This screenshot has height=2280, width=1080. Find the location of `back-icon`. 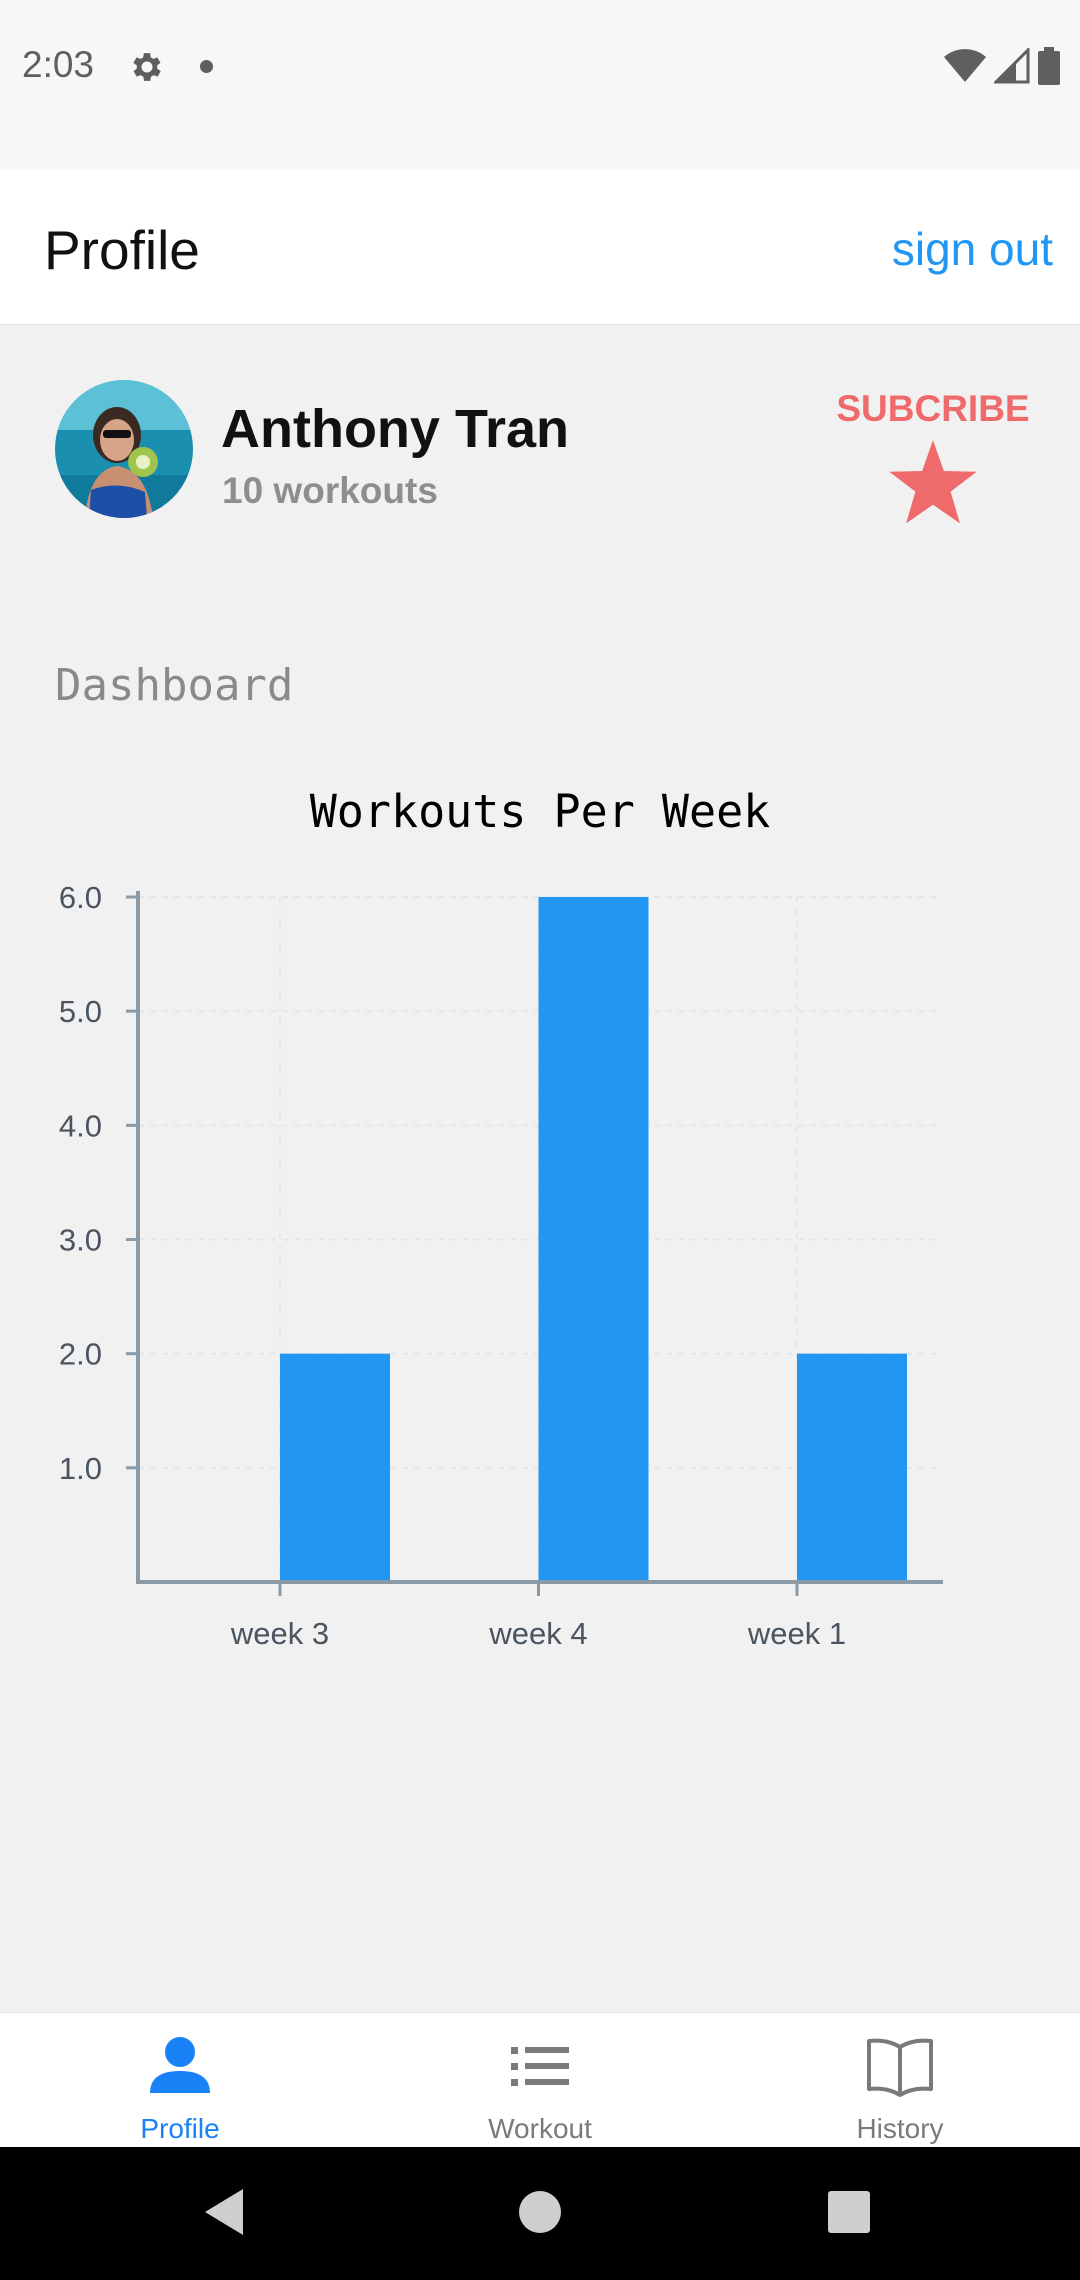

back-icon is located at coordinates (225, 2212).